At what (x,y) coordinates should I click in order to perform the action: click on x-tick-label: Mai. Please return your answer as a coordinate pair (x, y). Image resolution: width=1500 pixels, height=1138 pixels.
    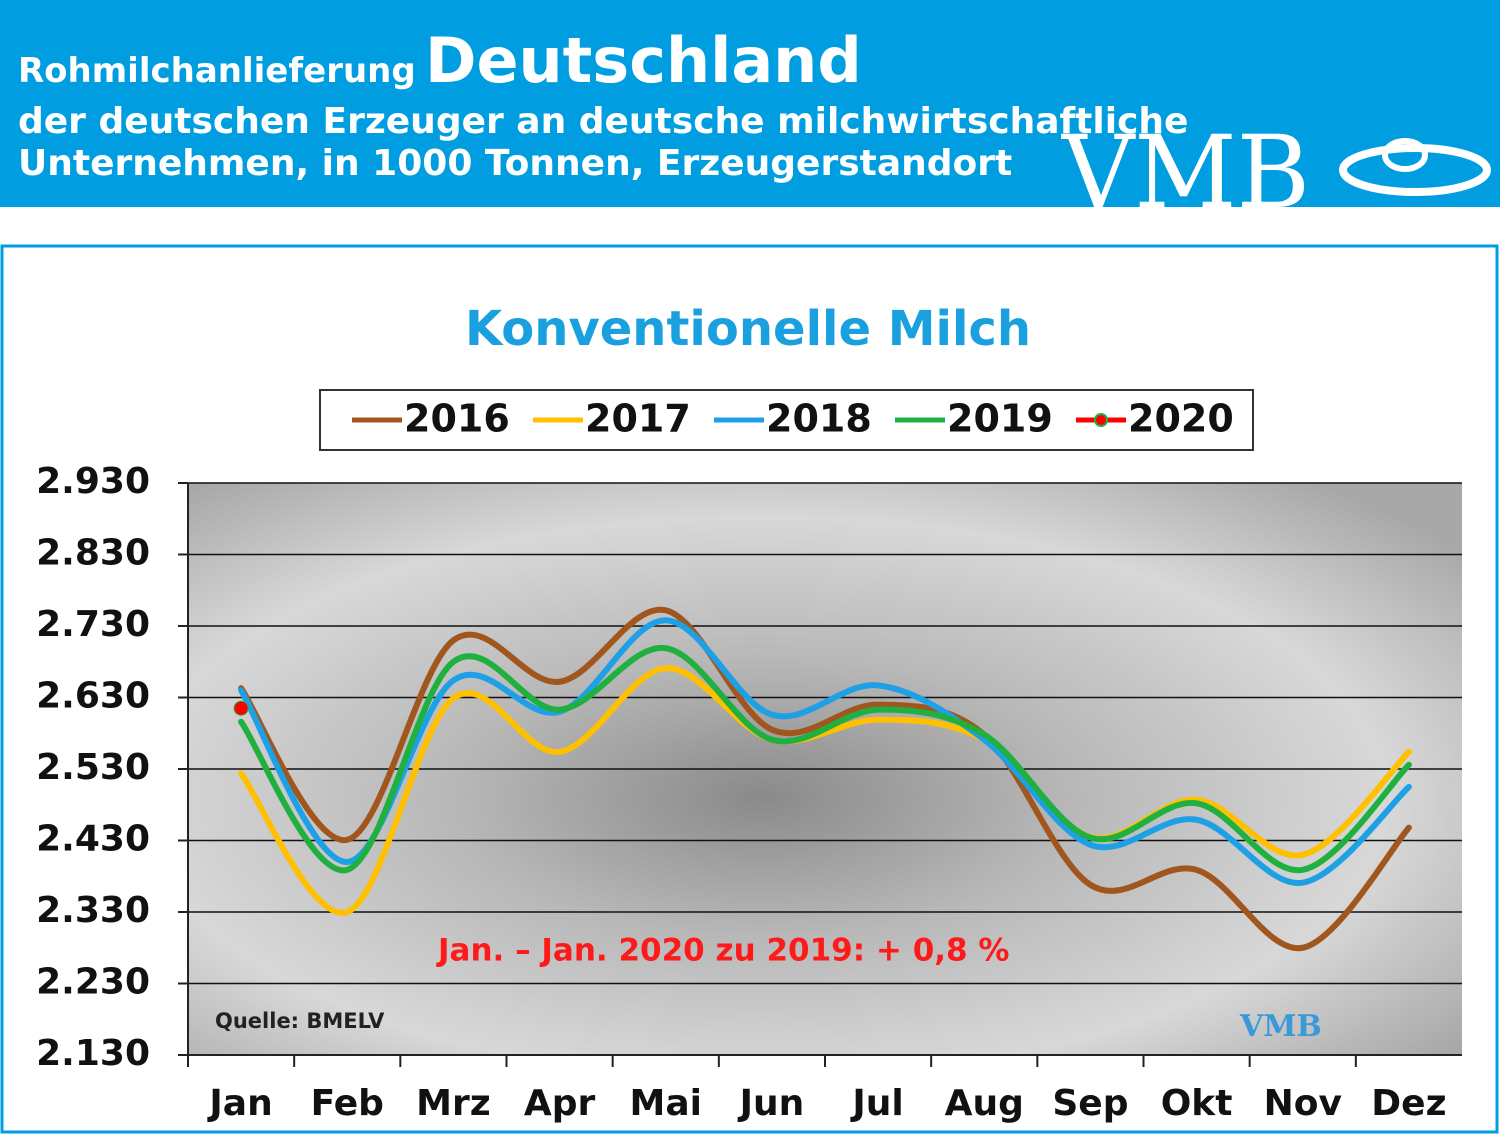
    Looking at the image, I should click on (666, 1103).